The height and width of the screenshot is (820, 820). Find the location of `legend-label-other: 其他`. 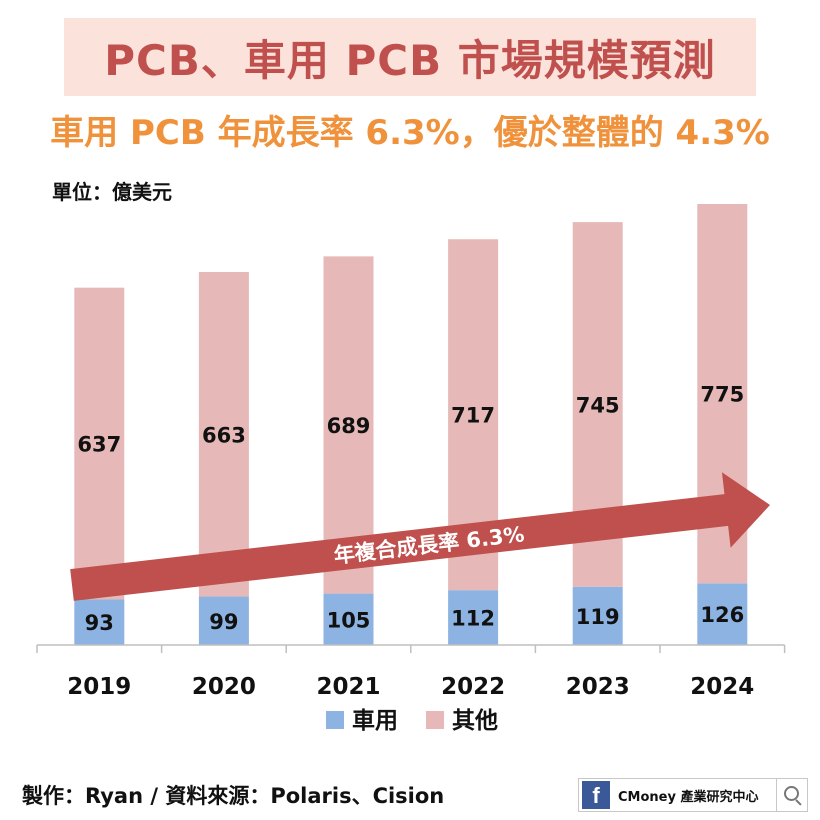

legend-label-other: 其他 is located at coordinates (475, 721).